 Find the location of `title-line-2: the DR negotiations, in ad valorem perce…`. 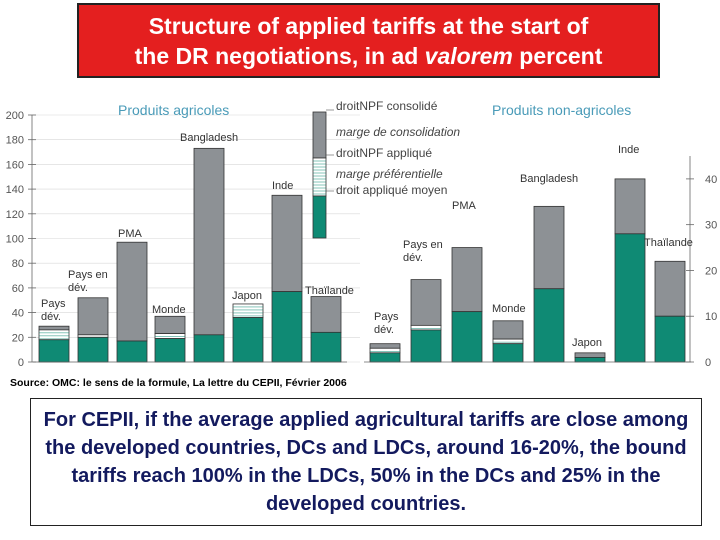

title-line-2: the DR negotiations, in ad valorem perce… is located at coordinates (369, 56).